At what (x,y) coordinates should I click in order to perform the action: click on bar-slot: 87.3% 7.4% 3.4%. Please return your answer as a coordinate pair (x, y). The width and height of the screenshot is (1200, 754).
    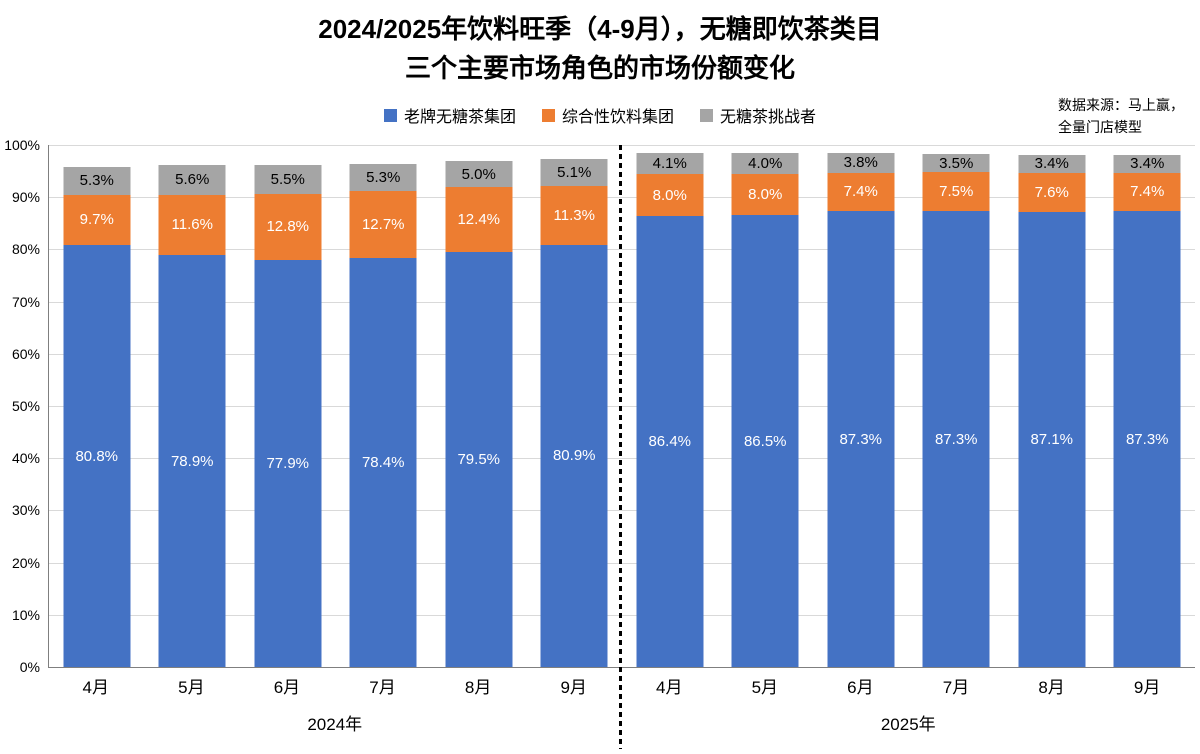
    Looking at the image, I should click on (1148, 406).